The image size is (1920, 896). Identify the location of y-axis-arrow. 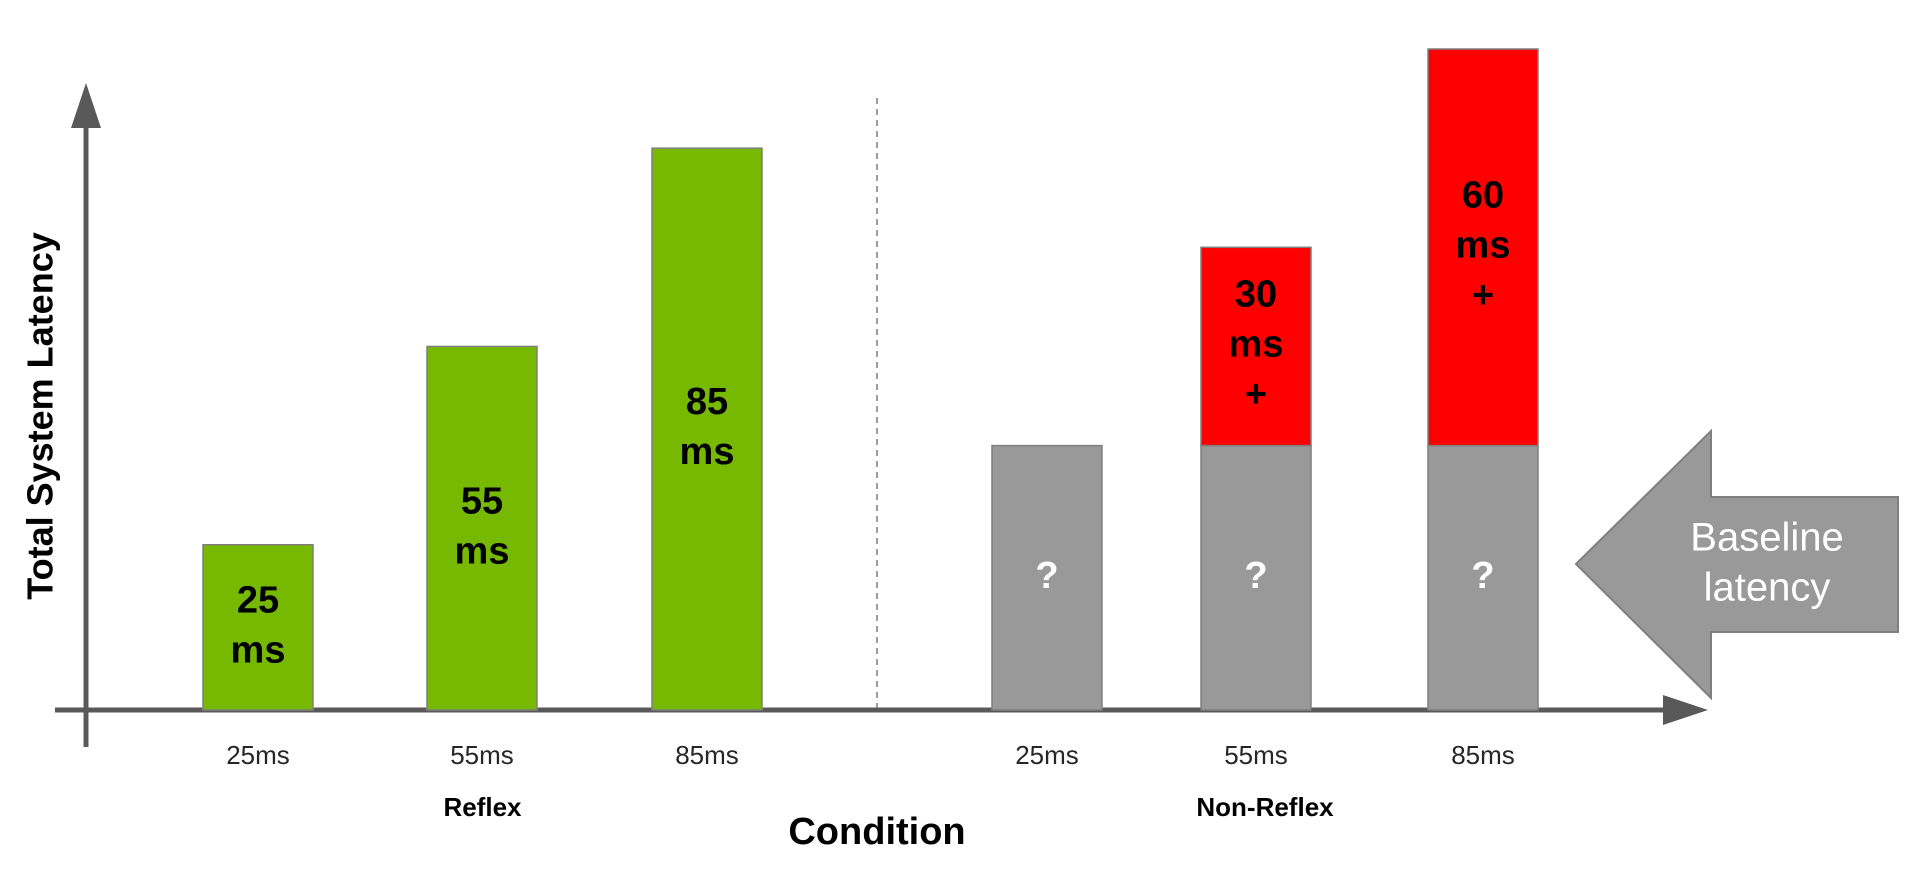
(86, 105).